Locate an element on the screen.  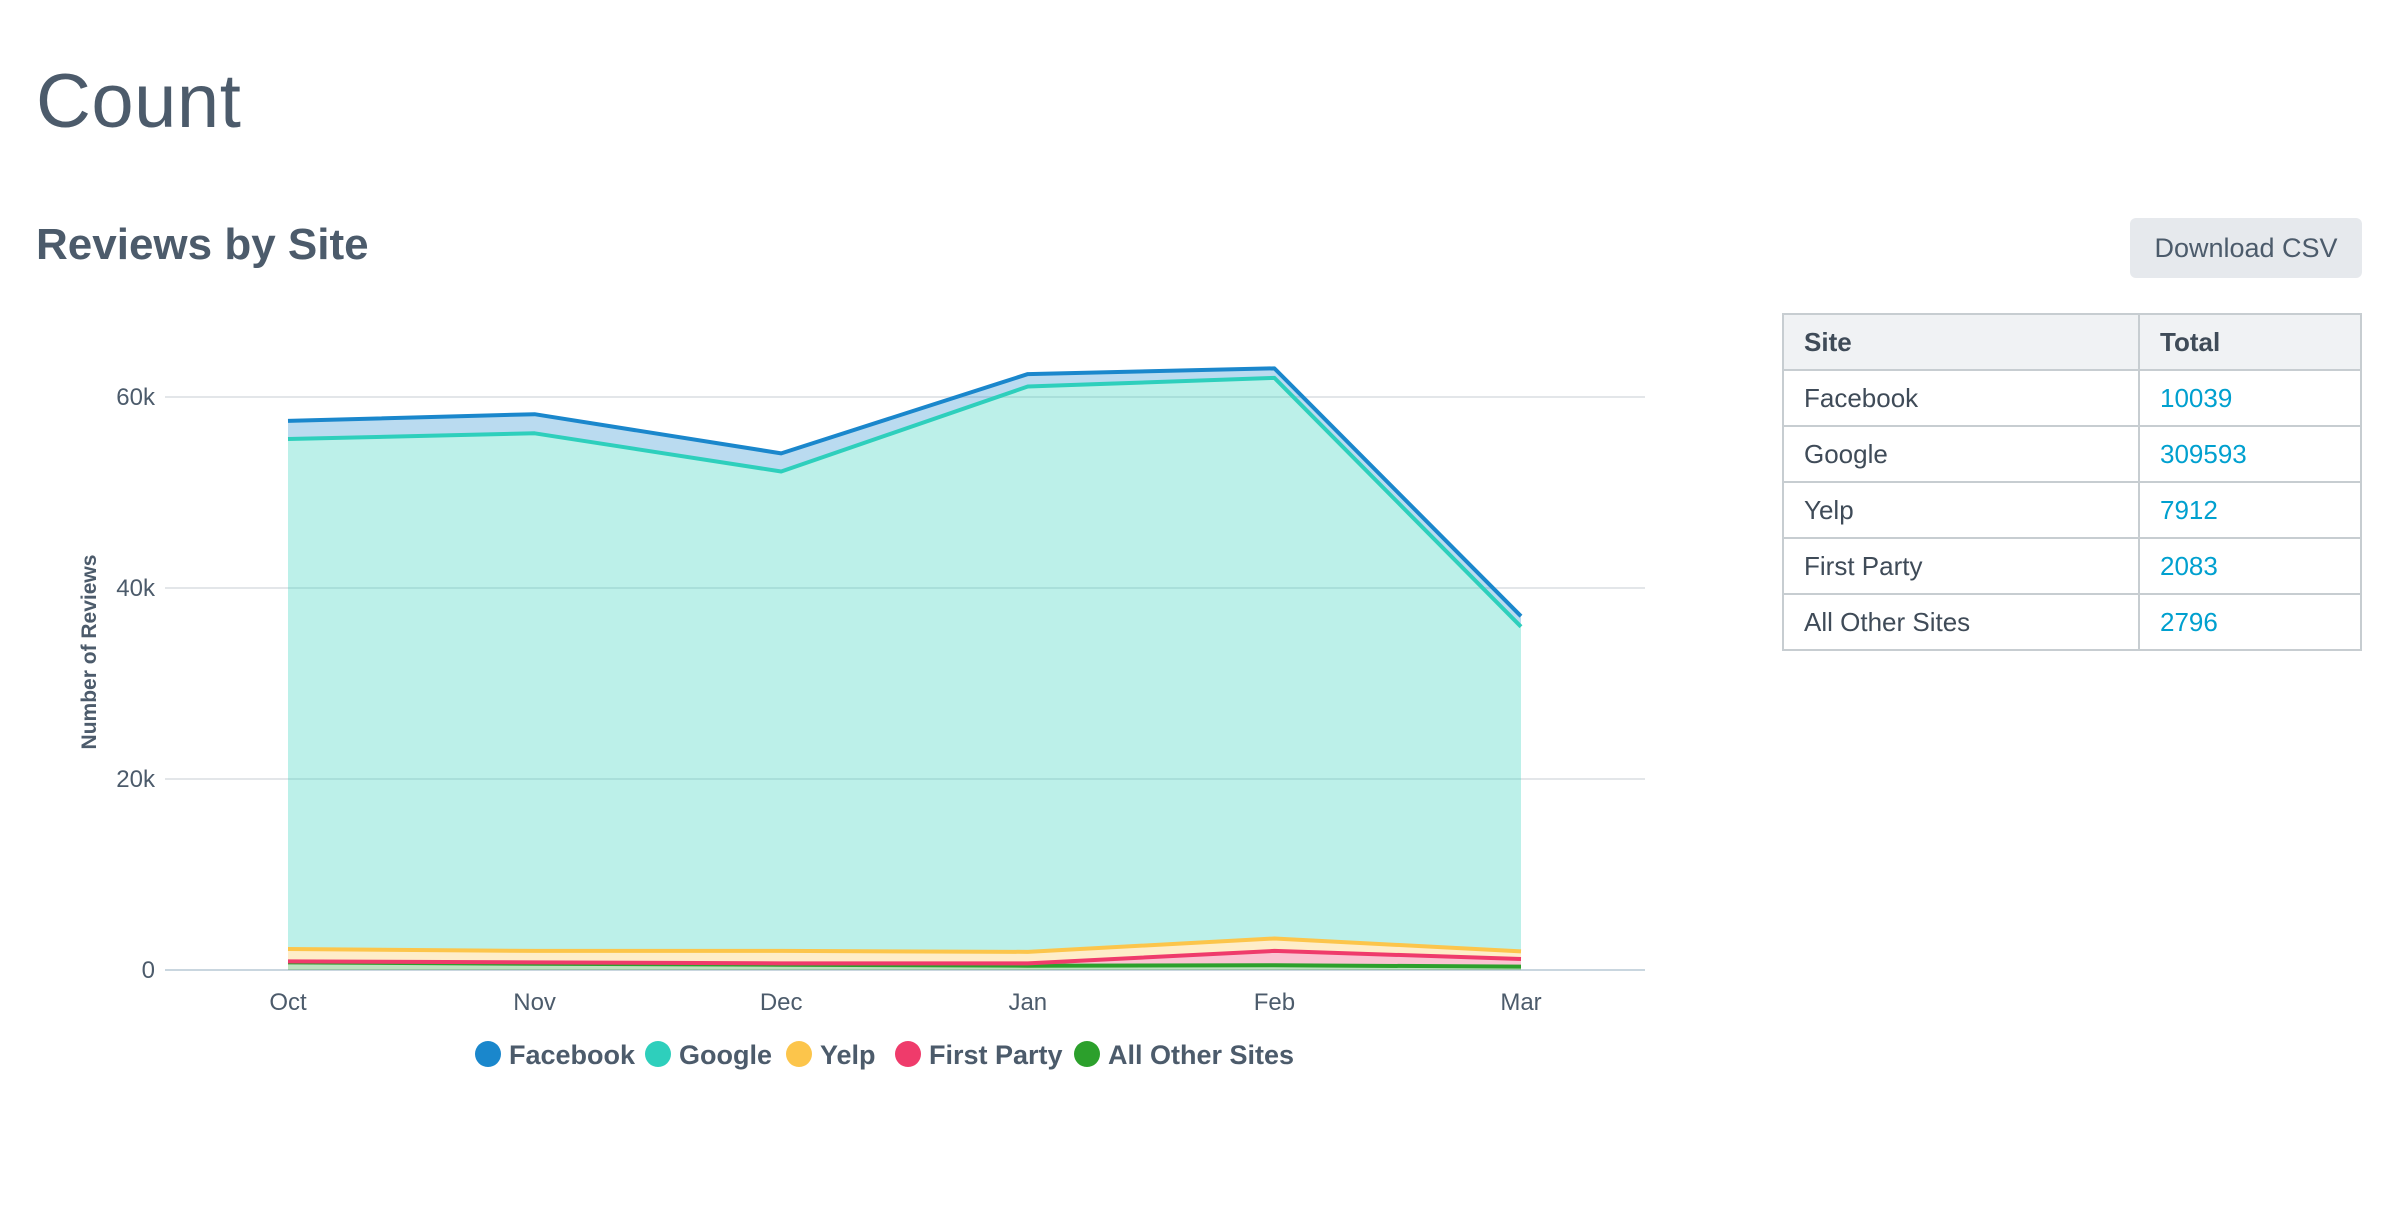
line-yelp is located at coordinates (904, 945).